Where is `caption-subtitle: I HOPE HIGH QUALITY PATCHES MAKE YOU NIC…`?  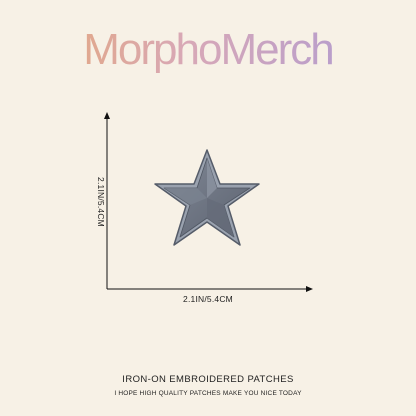
caption-subtitle: I HOPE HIGH QUALITY PATCHES MAKE YOU NIC… is located at coordinates (208, 393).